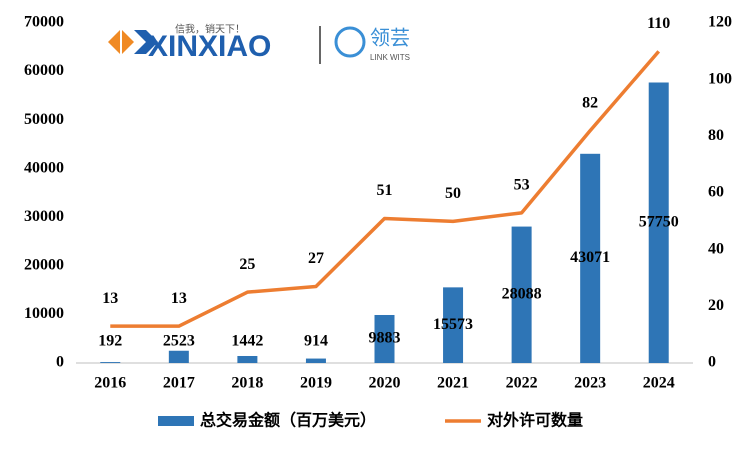  Describe the element at coordinates (210, 28) in the screenshot. I see `logo-slogan: 信我，销天下！` at that location.